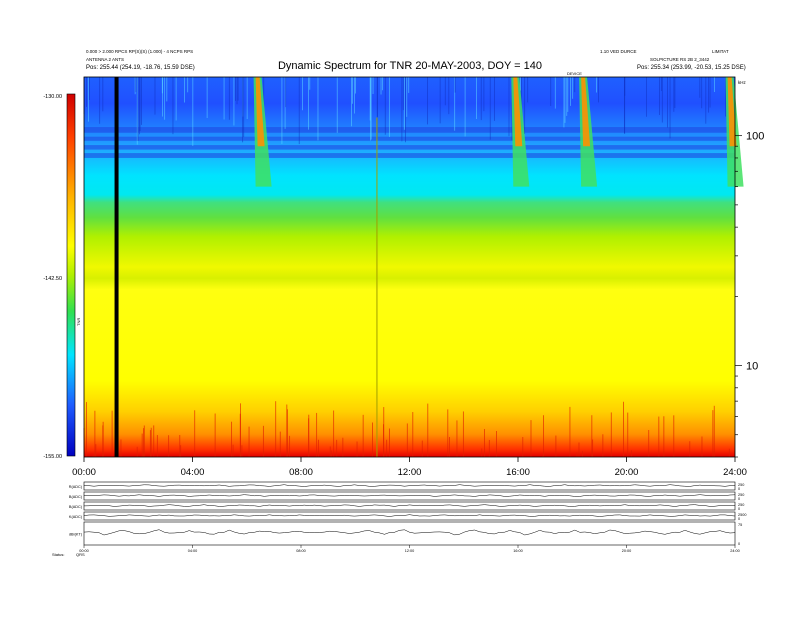  Describe the element at coordinates (410, 472) in the screenshot. I see `x-tick-label: 12:00` at that location.